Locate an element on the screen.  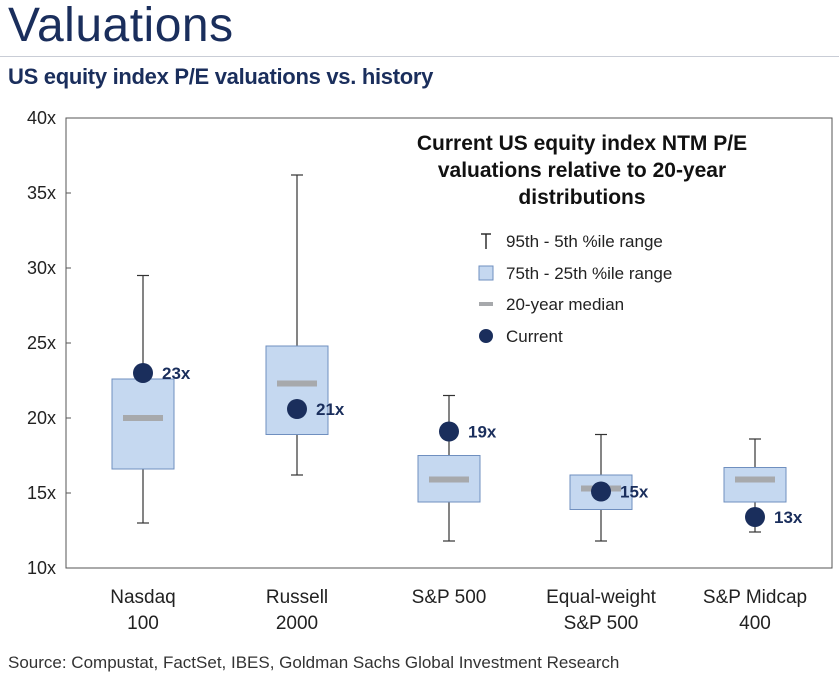
y-tick-label: 15x is located at coordinates (41, 493).